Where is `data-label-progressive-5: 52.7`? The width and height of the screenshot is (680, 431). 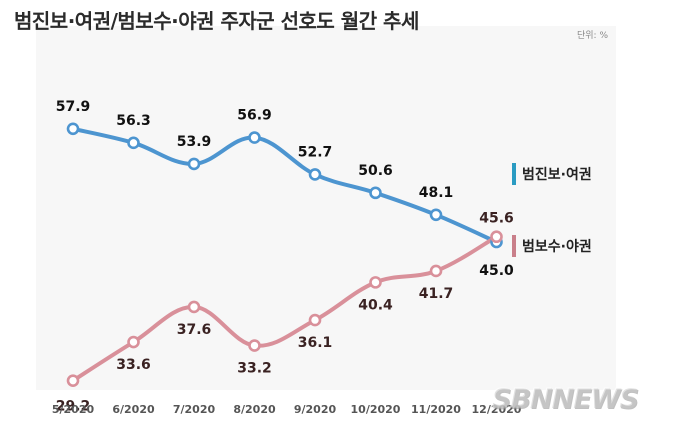
data-label-progressive-5: 52.7 is located at coordinates (315, 152).